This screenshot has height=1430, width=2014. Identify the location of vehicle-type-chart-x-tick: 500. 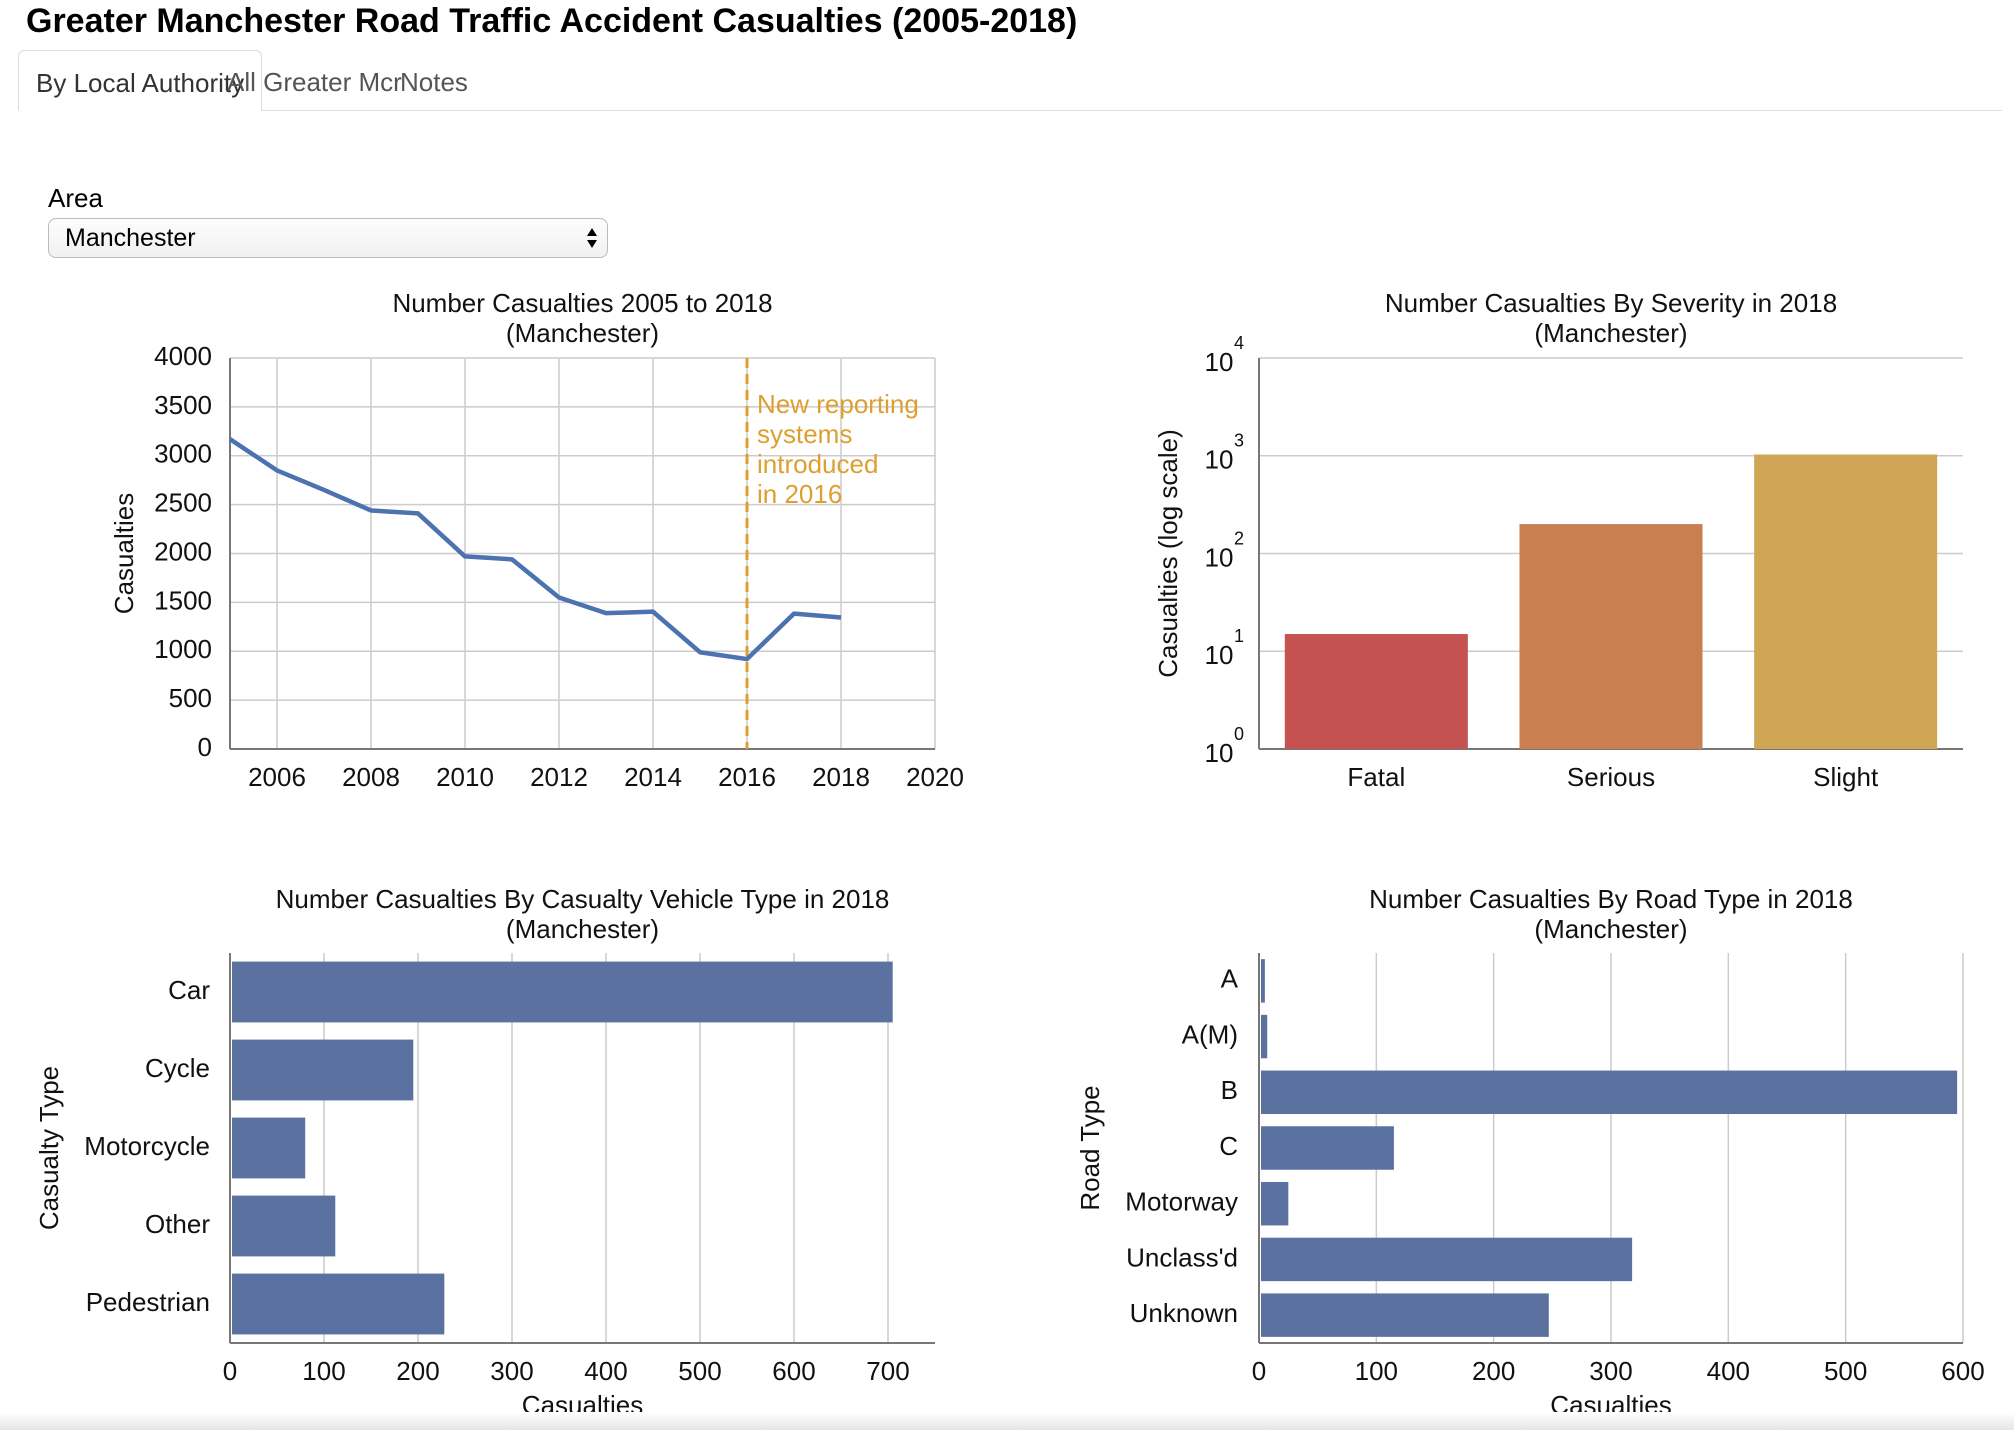
(699, 1371).